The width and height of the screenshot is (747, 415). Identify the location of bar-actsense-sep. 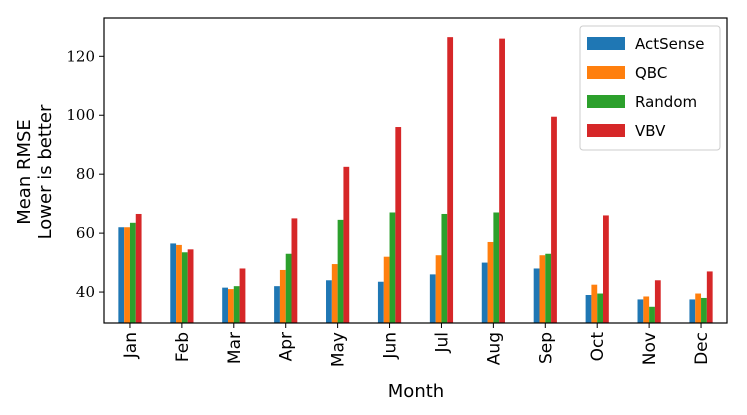
(536, 295).